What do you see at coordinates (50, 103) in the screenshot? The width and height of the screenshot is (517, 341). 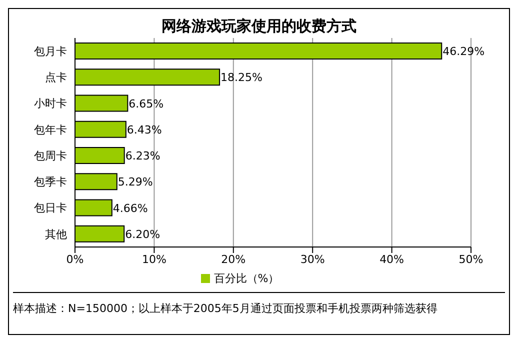 I see `y-tick-label: 小时卡` at bounding box center [50, 103].